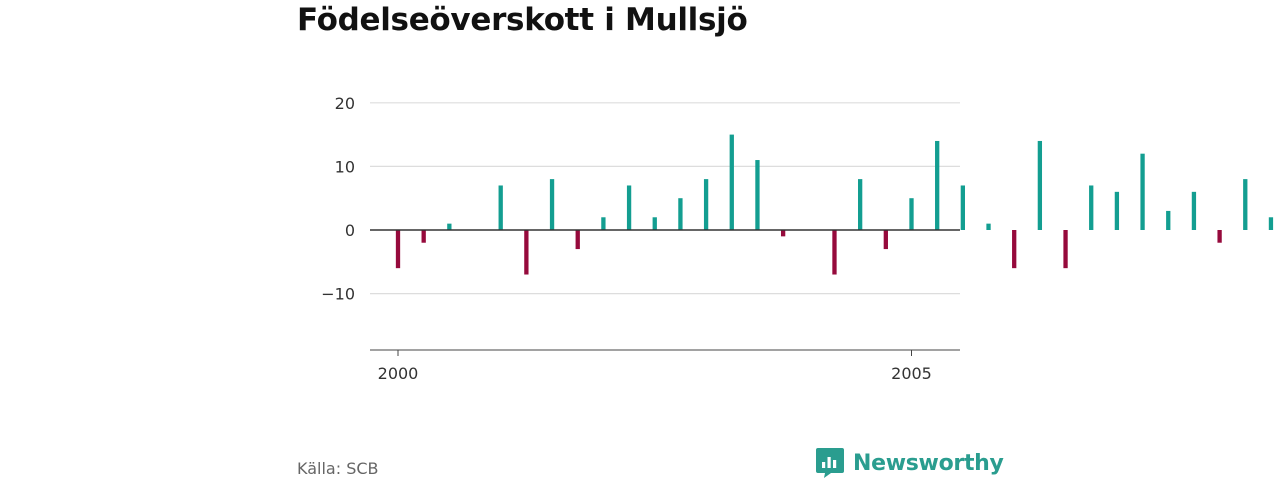 Image resolution: width=1280 pixels, height=480 pixels. I want to click on chart-title: Födelseöverskott i Mullsjö, so click(522, 20).